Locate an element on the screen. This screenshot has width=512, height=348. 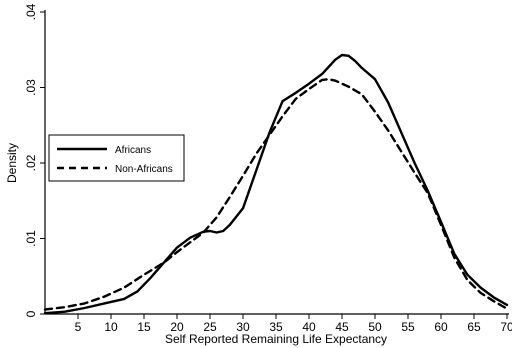
x-tick-label-35: 35 is located at coordinates (276, 327).